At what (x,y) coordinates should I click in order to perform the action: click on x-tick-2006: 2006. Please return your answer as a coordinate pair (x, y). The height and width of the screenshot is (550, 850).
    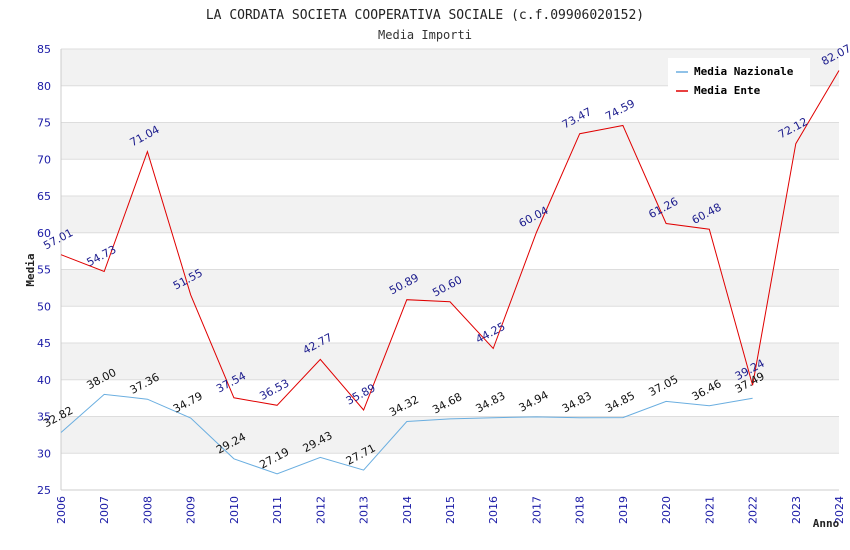
    Looking at the image, I should click on (61, 510).